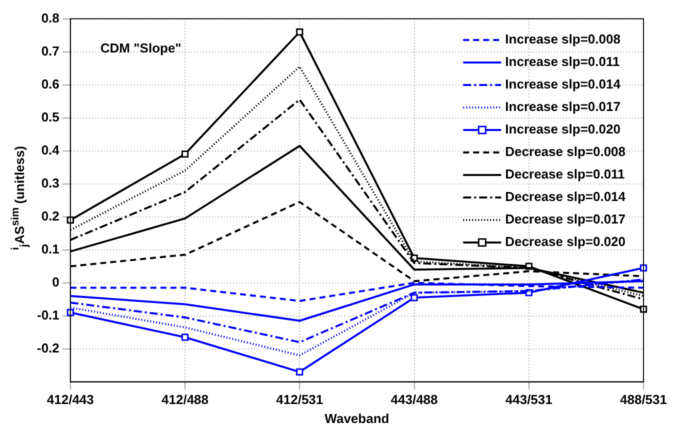 This screenshot has height=435, width=678. What do you see at coordinates (563, 84) in the screenshot?
I see `legend-label: Increase slp=0.014` at bounding box center [563, 84].